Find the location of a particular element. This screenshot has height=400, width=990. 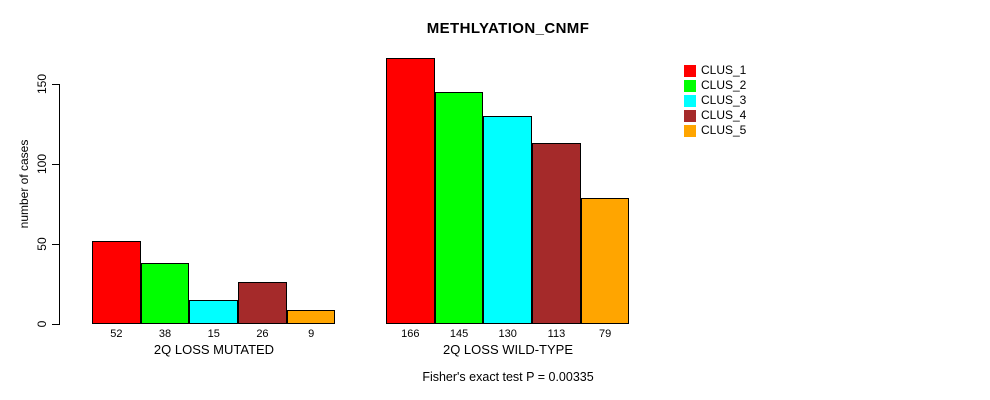

bar-value-label: 15 is located at coordinates (213, 334).